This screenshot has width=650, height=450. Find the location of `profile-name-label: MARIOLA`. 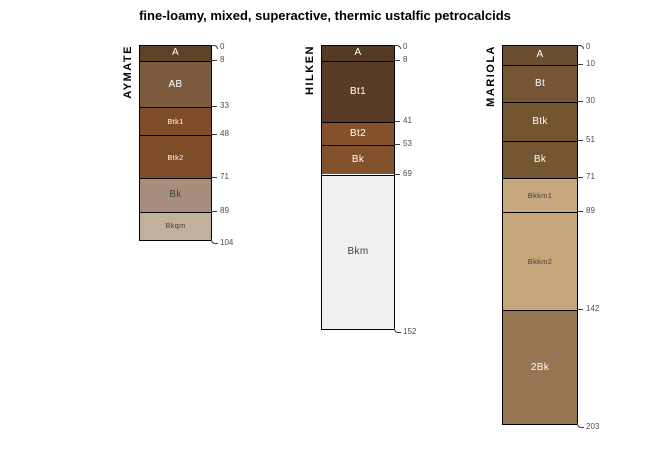

profile-name-label: MARIOLA is located at coordinates (491, 76).